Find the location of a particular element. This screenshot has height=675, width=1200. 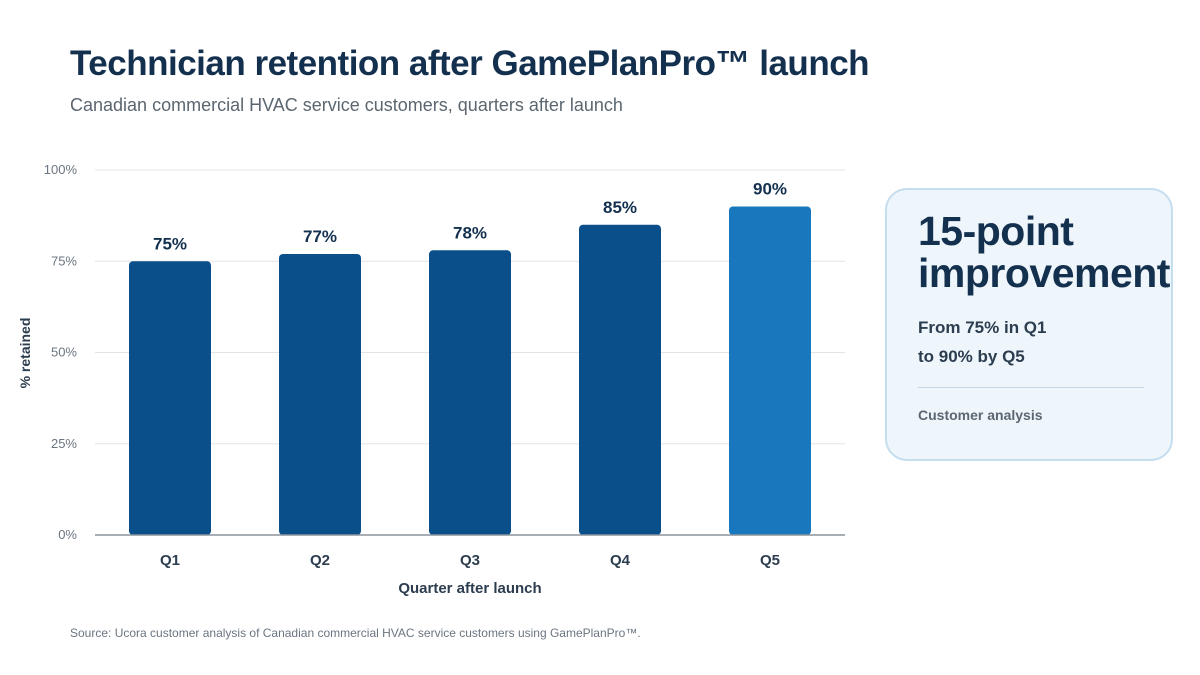

data-label: 75% is located at coordinates (170, 243).